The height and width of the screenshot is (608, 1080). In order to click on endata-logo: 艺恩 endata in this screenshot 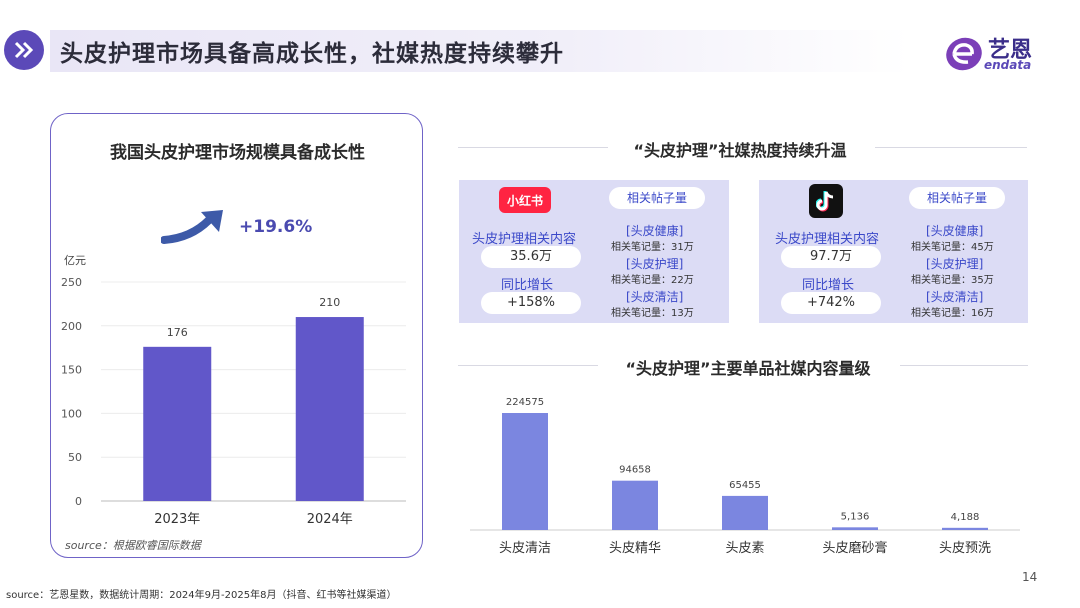, I will do `click(999, 54)`.